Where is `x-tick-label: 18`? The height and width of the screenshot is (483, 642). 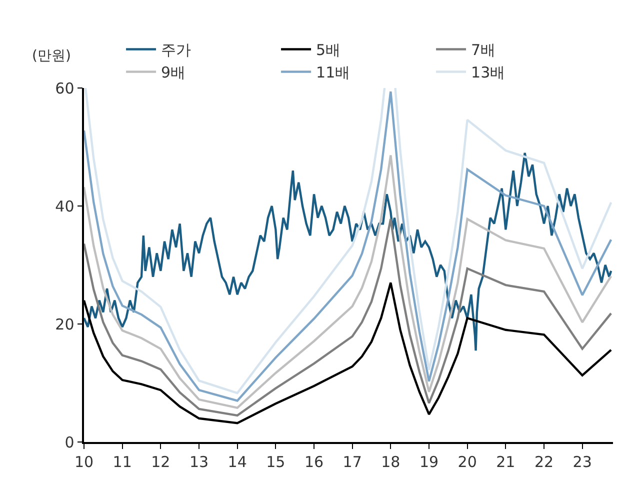
x-tick-label: 18 is located at coordinates (390, 461).